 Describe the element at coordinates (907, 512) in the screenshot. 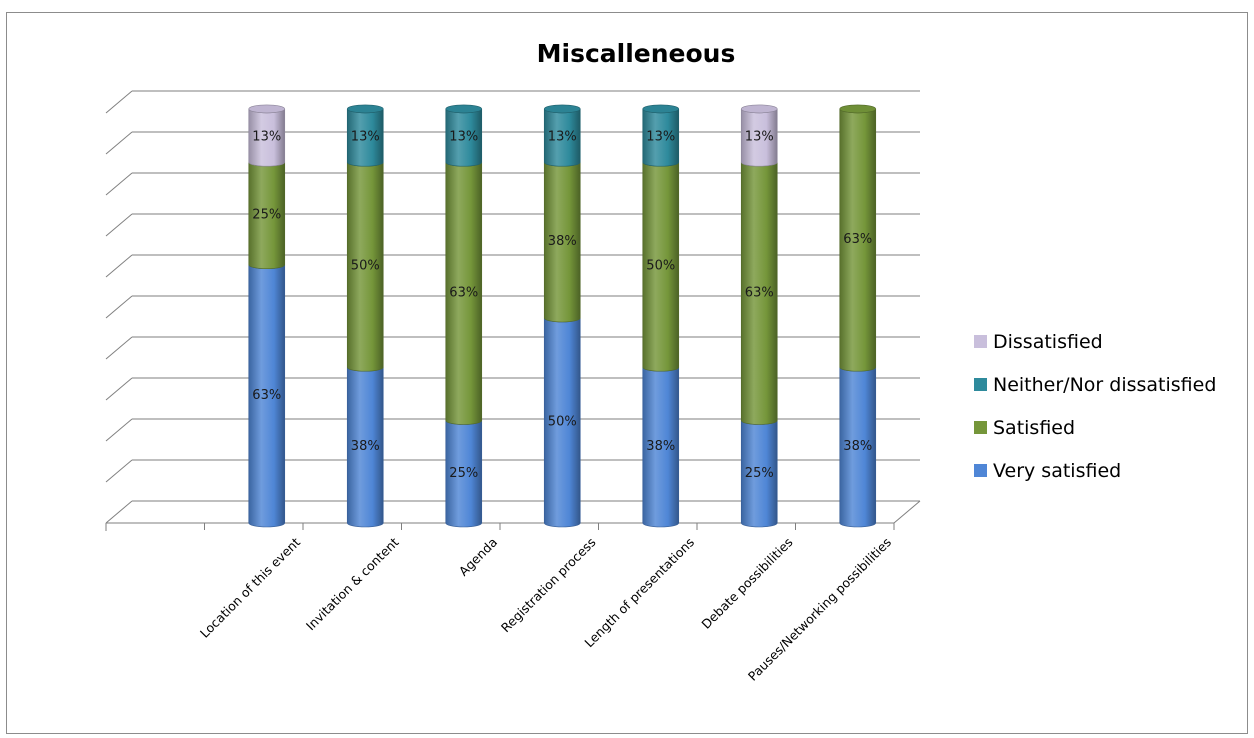

I see `floor-right-edge` at that location.